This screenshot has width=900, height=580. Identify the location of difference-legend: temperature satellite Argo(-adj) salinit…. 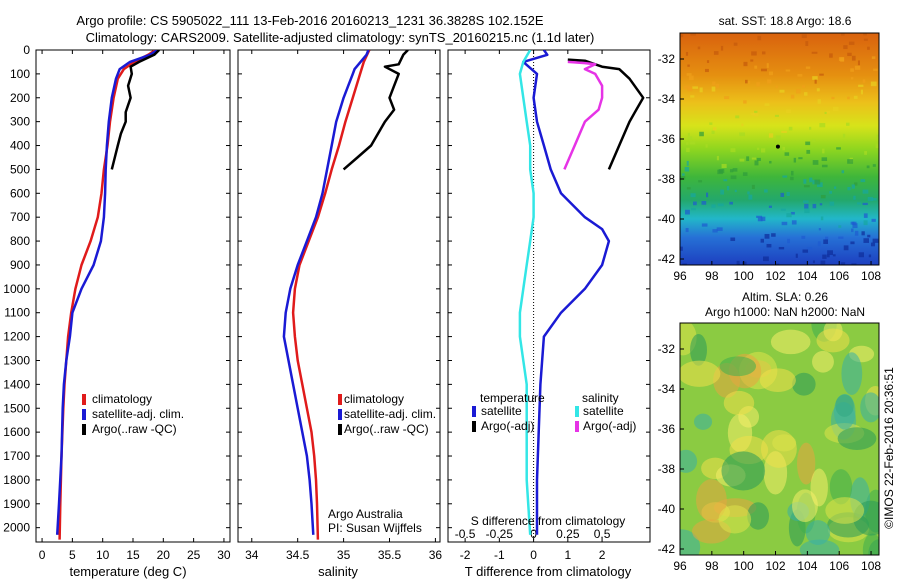
(554, 412).